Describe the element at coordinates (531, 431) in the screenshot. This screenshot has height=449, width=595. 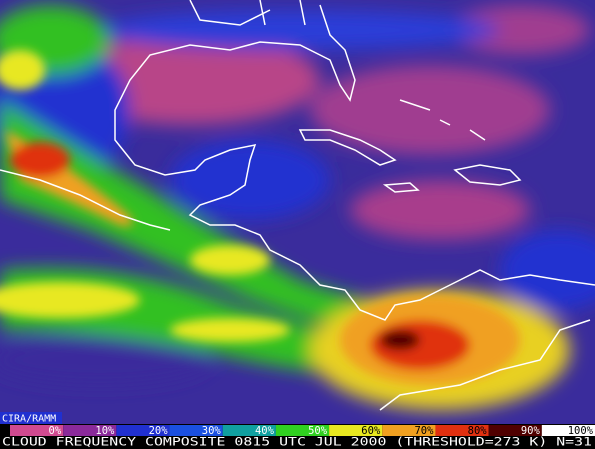
I see `legend-label: 90%` at that location.